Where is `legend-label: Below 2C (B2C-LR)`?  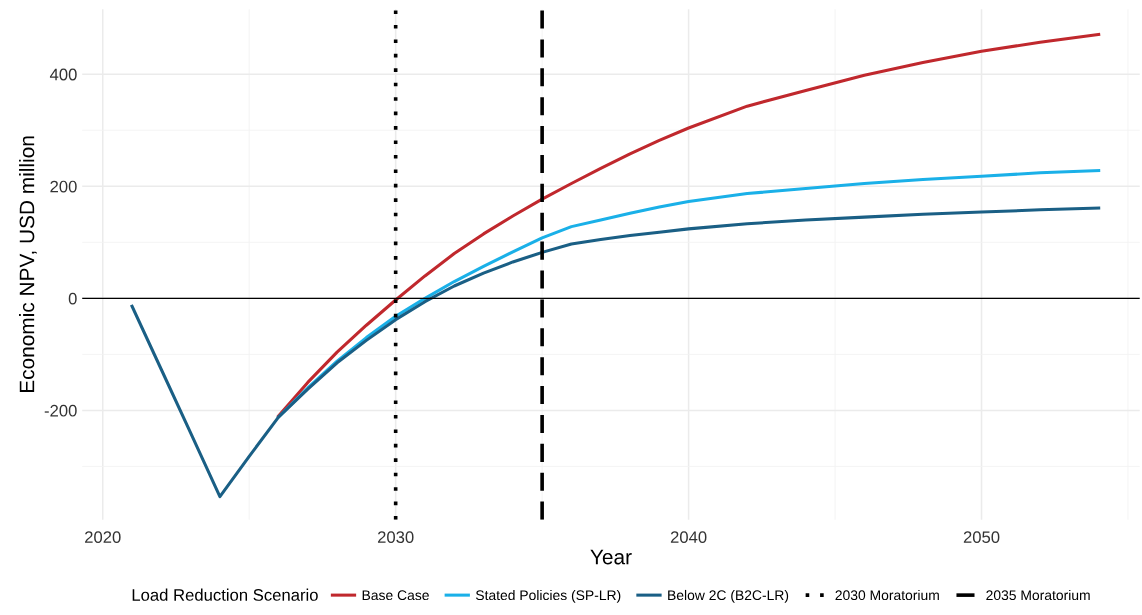 legend-label: Below 2C (B2C-LR) is located at coordinates (728, 596).